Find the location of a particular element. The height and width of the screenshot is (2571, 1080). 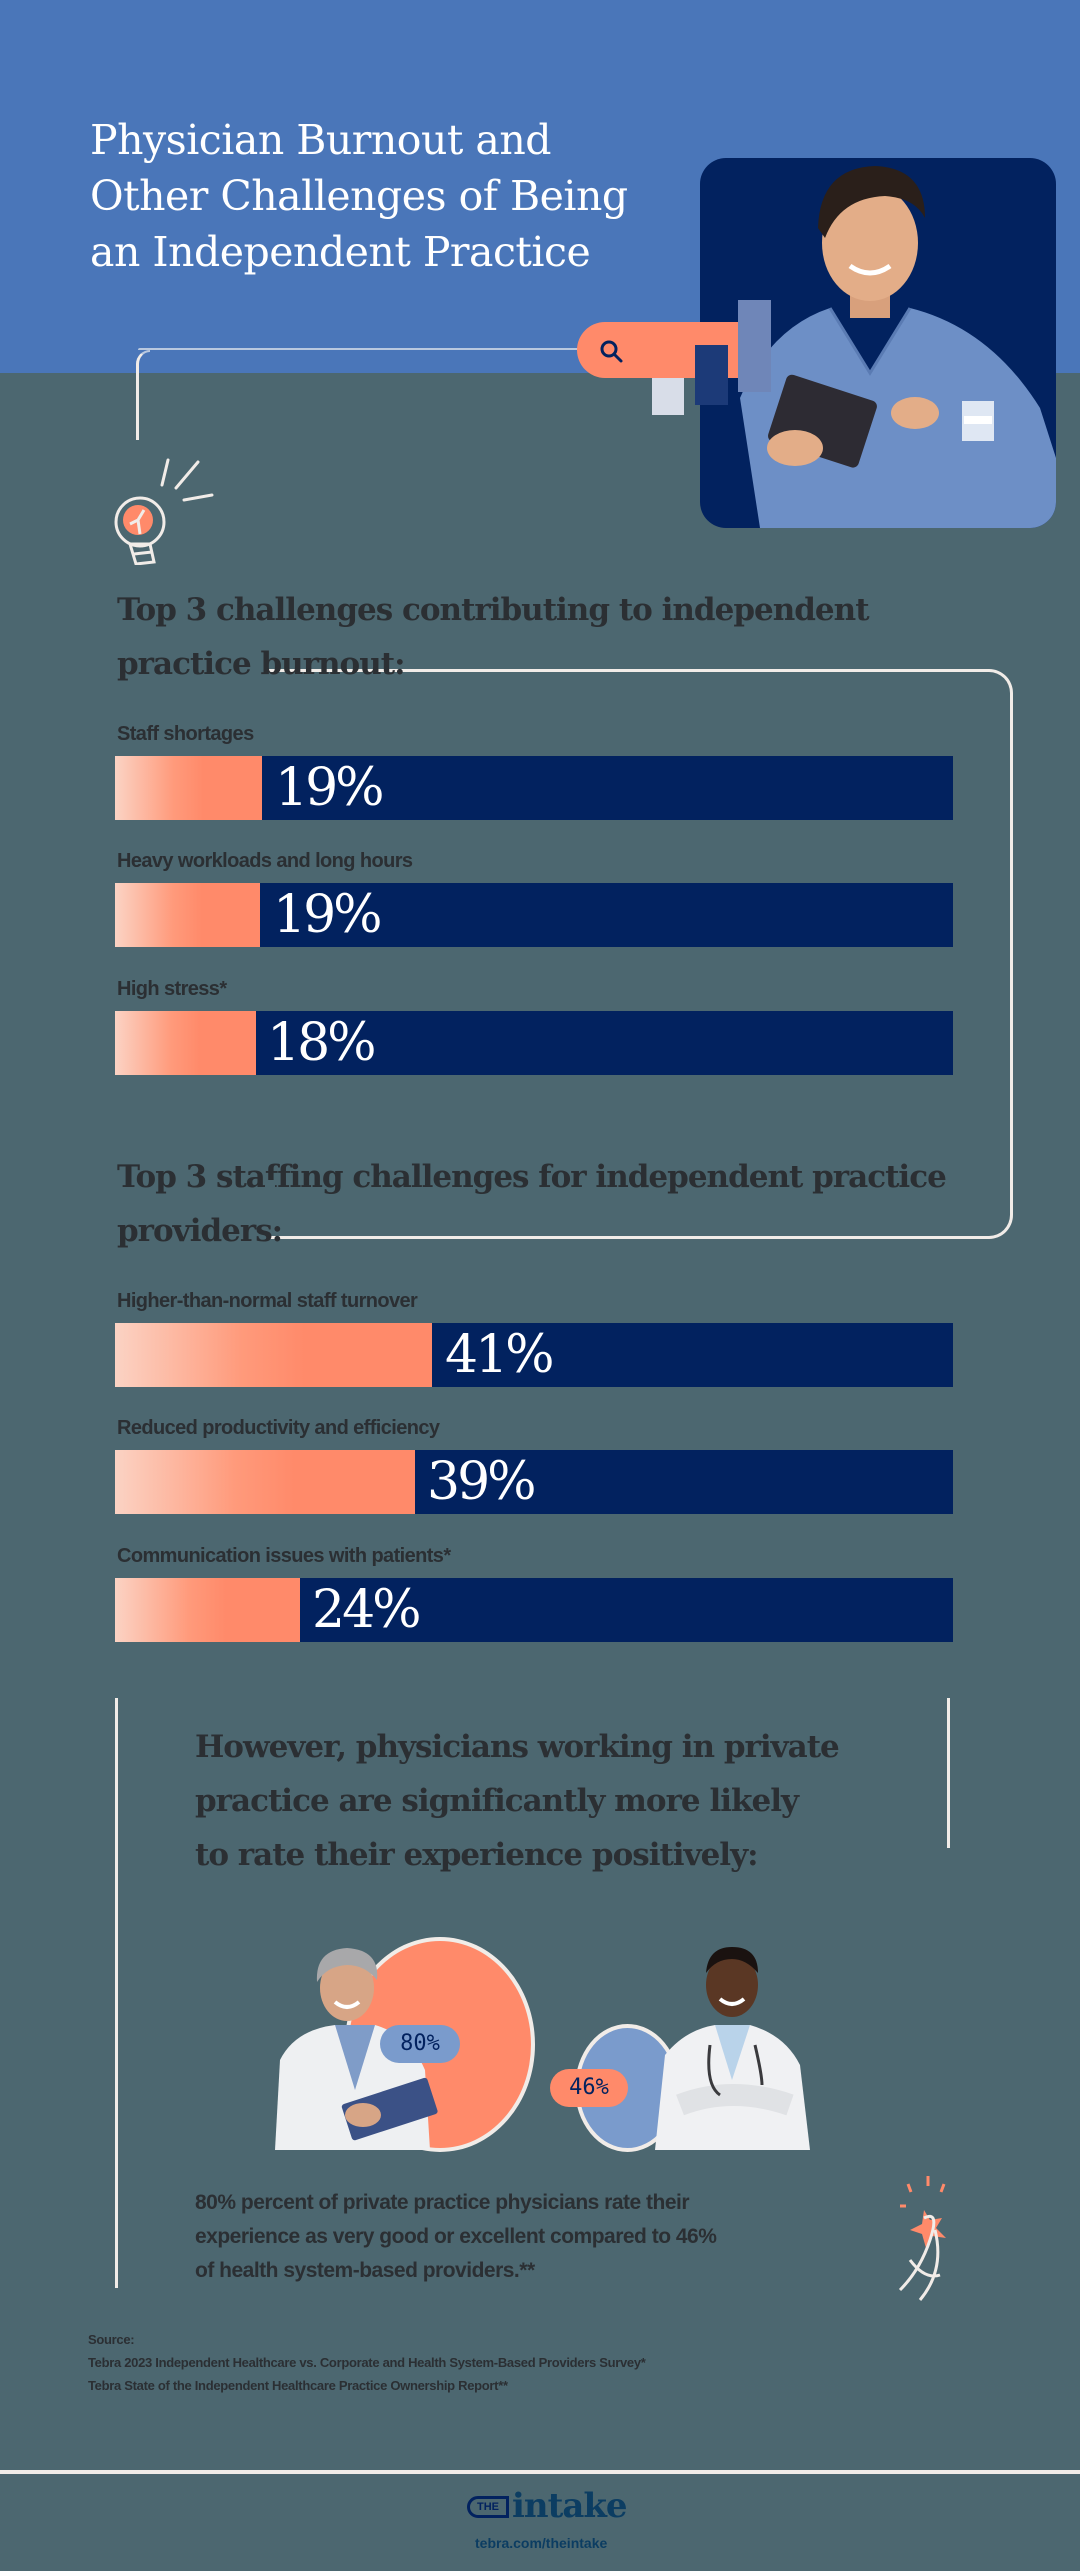

star-sparkle-icon is located at coordinates (922, 2238).